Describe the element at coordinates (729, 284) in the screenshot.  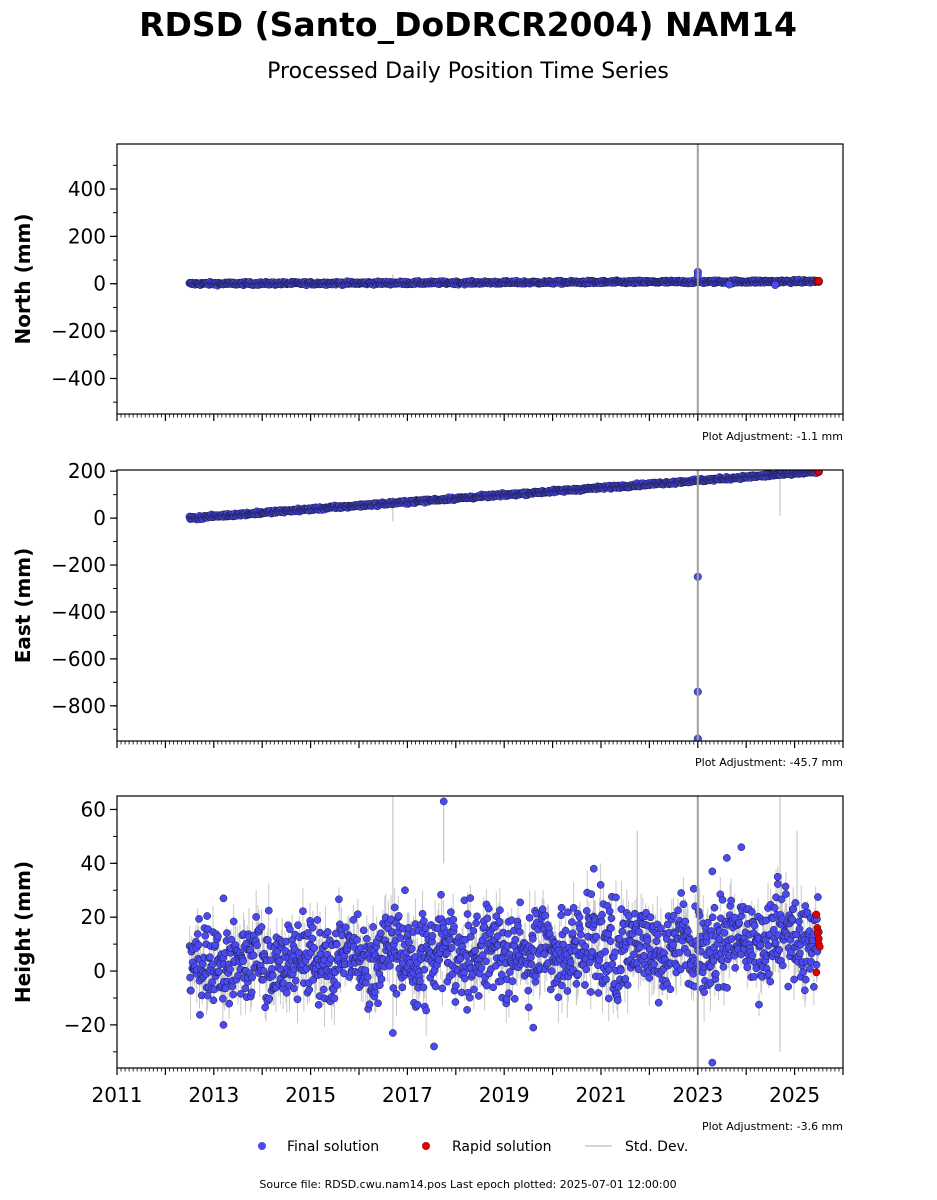
I see `final-outlier-point` at that location.